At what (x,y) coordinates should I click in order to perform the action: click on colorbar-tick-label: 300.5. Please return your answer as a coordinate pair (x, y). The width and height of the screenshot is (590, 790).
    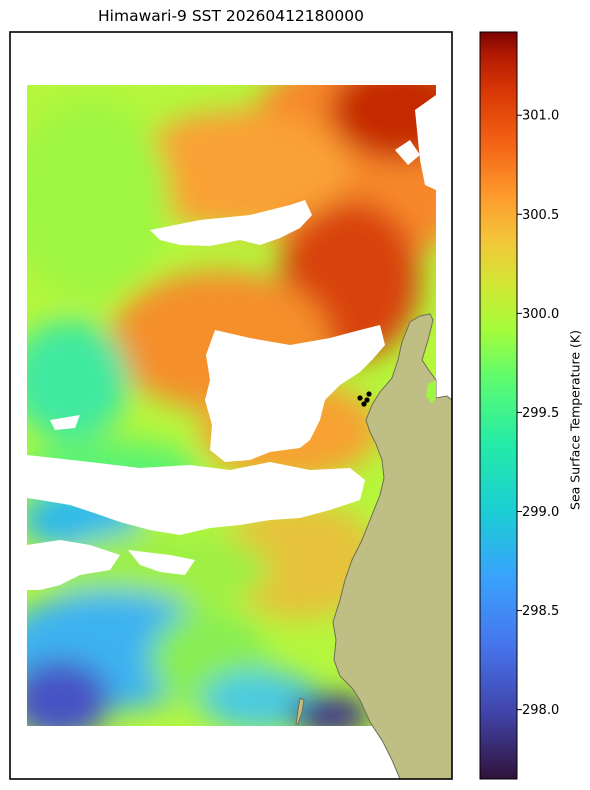
    Looking at the image, I should click on (540, 215).